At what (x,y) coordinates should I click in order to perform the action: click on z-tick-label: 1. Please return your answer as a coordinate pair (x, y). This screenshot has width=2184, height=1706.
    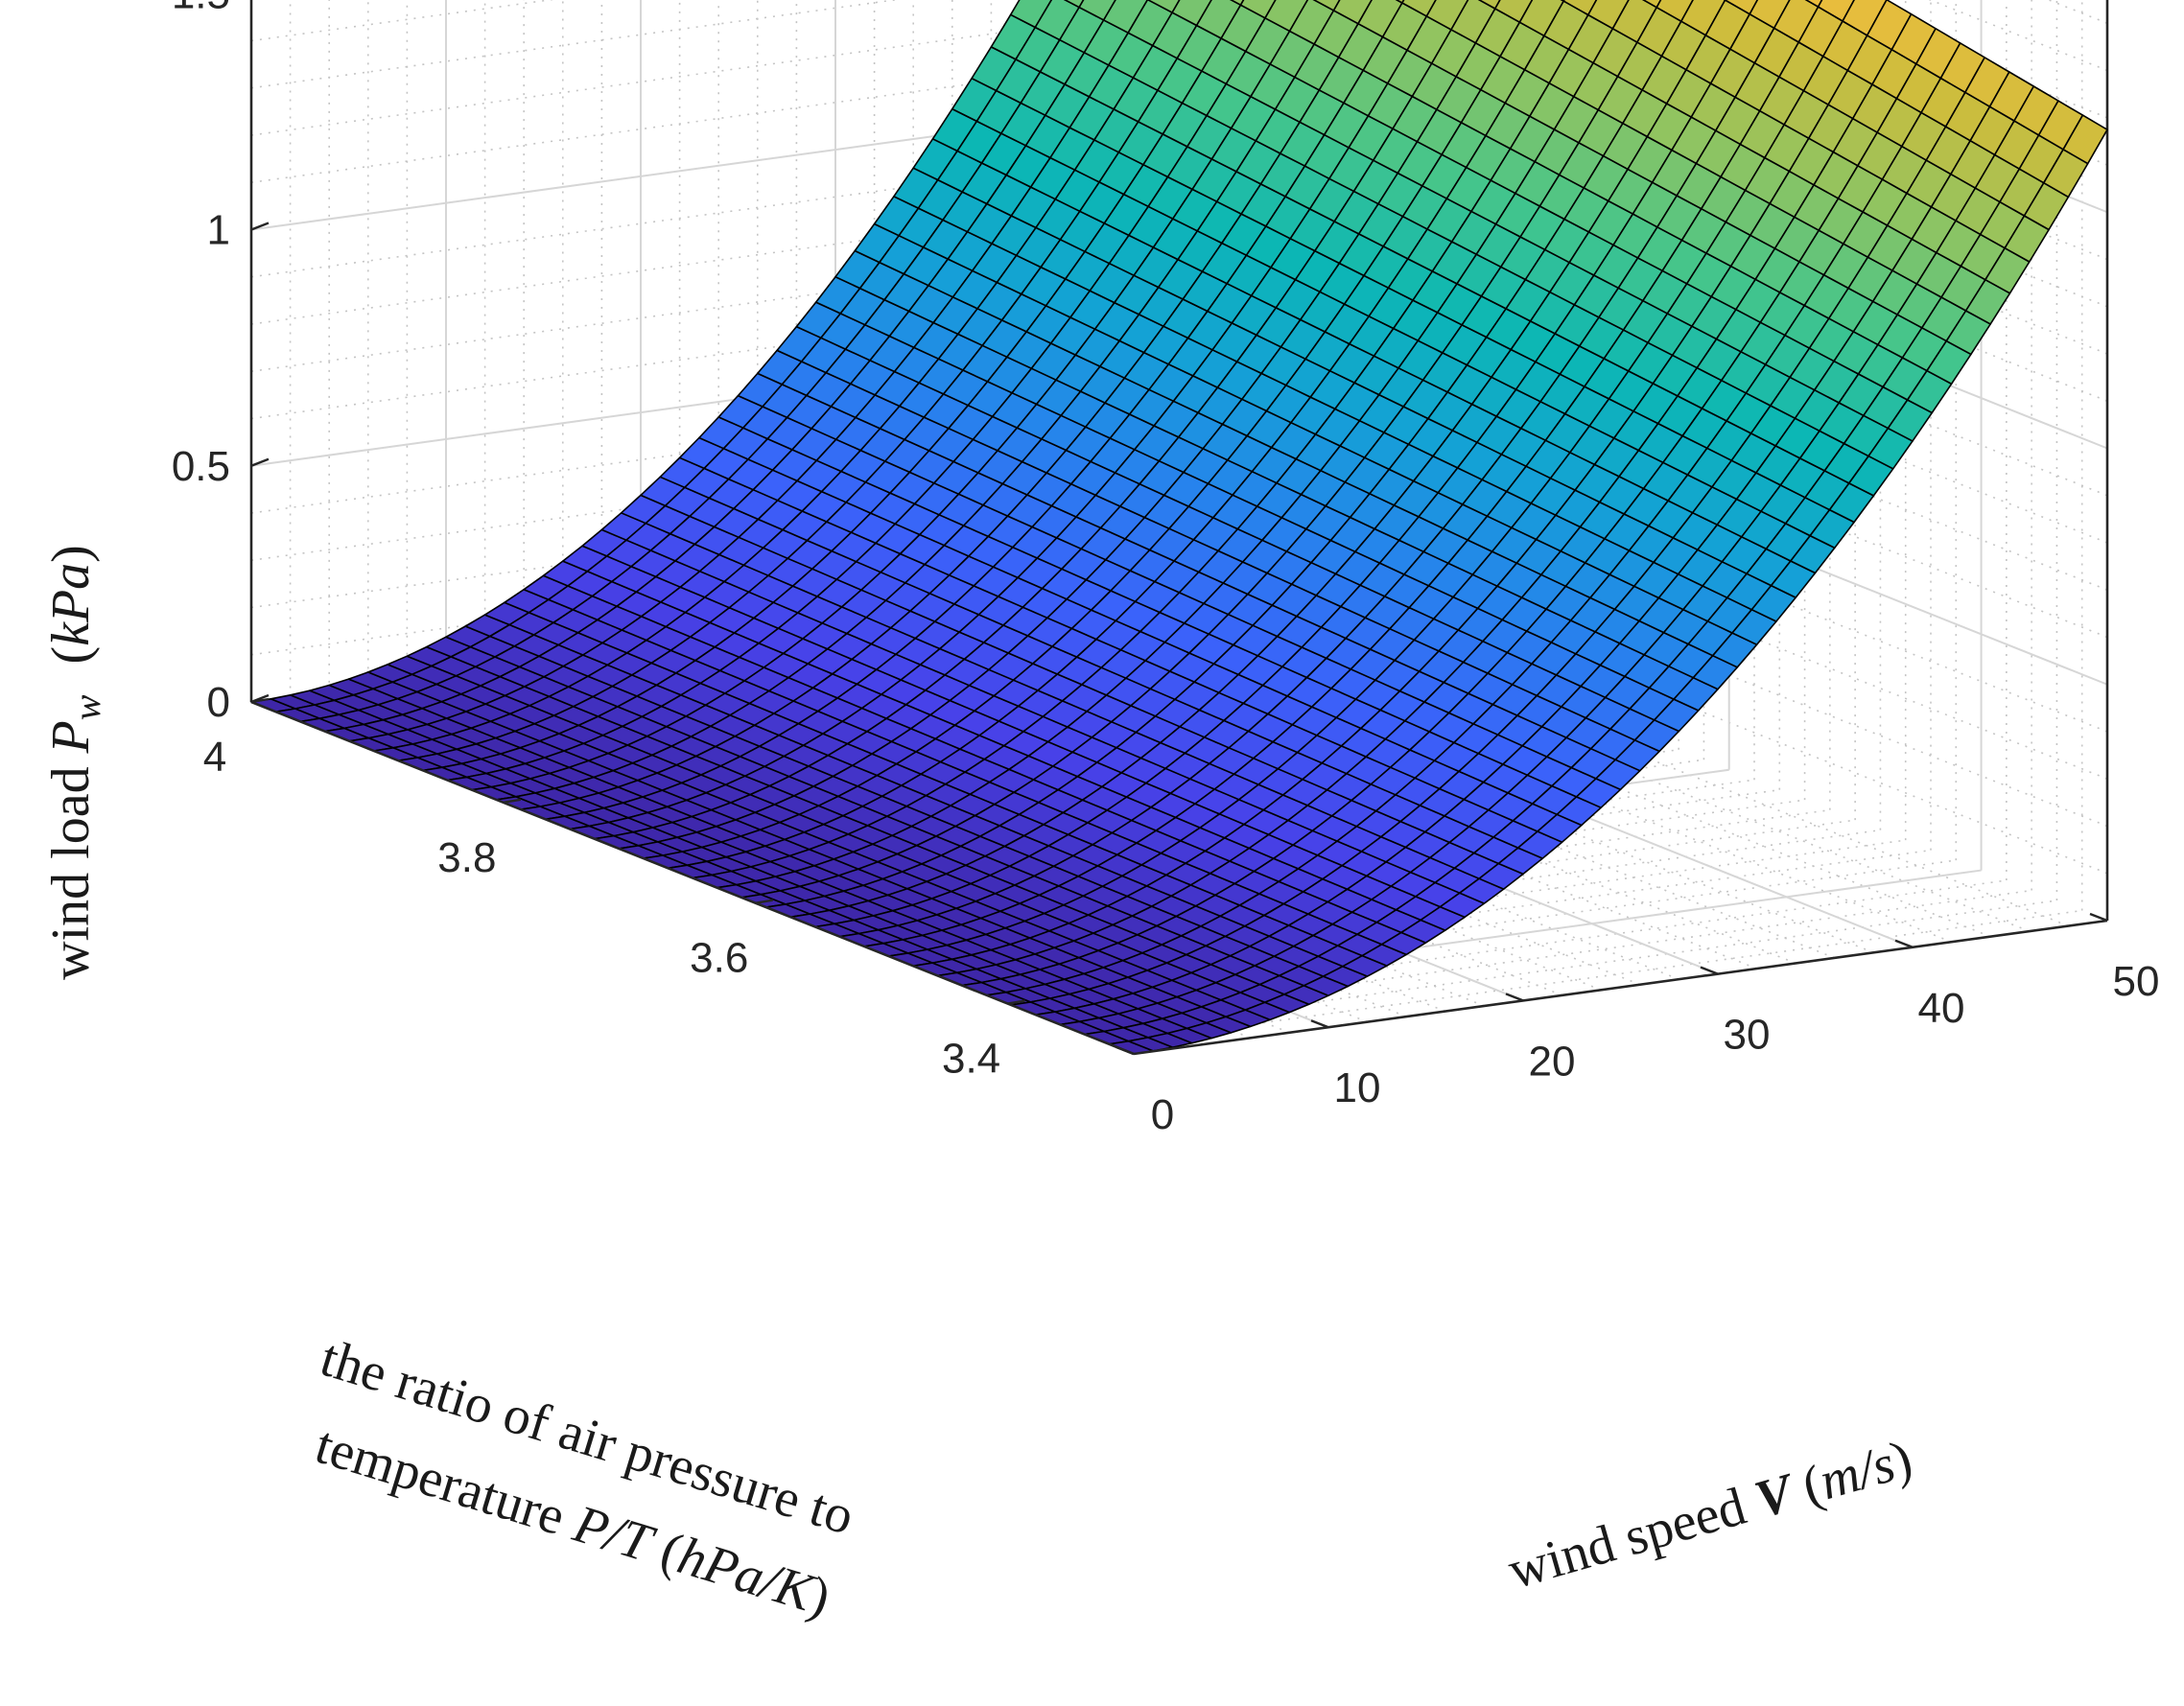
    Looking at the image, I should click on (219, 230).